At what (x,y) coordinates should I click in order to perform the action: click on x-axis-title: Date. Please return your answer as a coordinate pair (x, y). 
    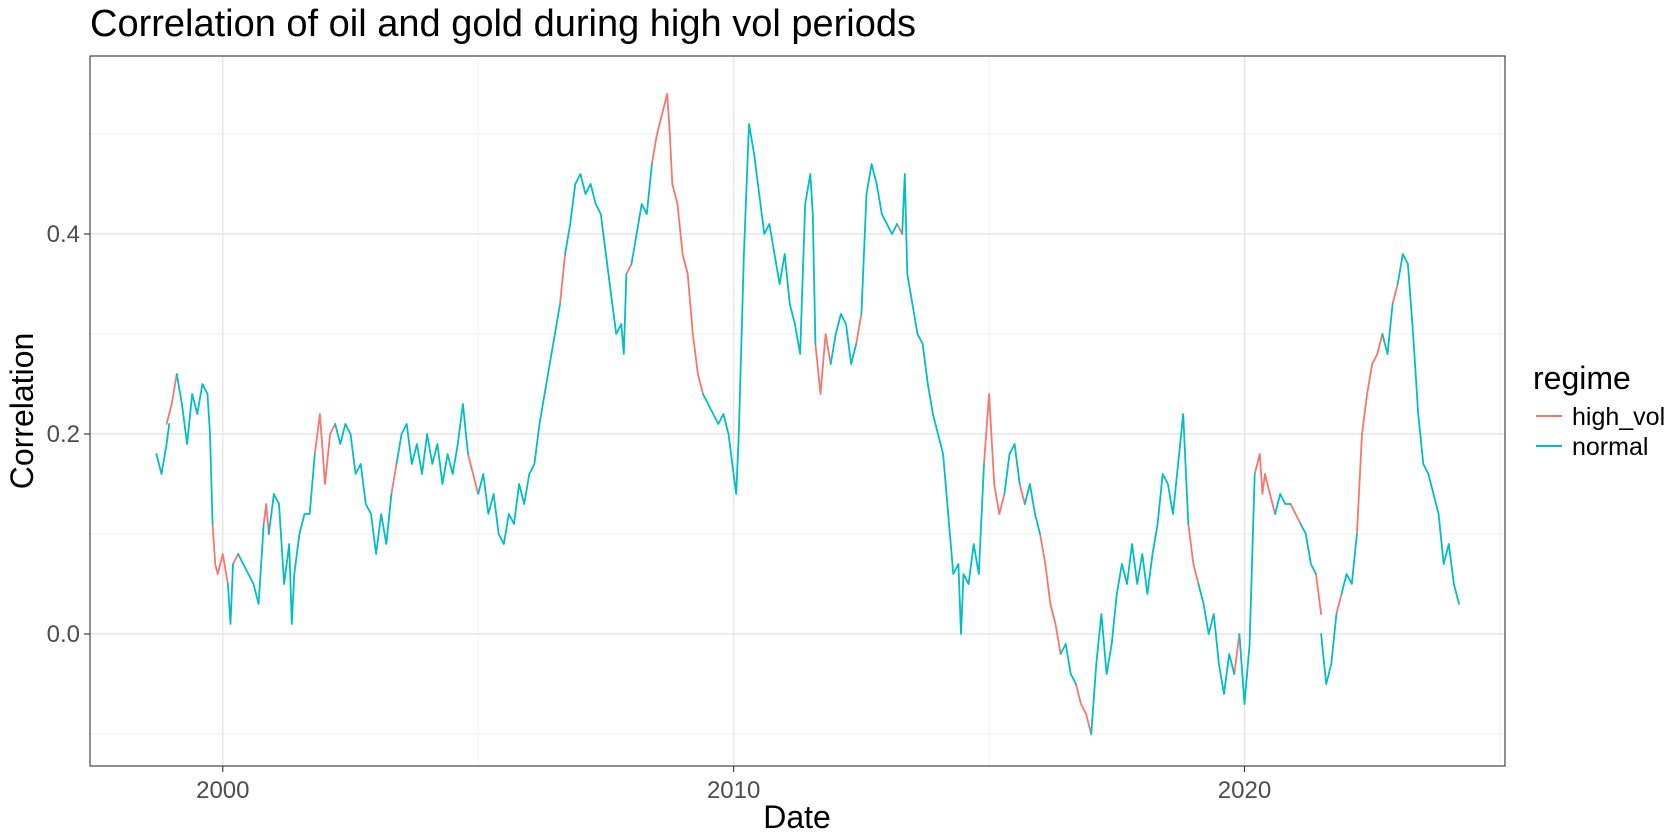
    Looking at the image, I should click on (797, 817).